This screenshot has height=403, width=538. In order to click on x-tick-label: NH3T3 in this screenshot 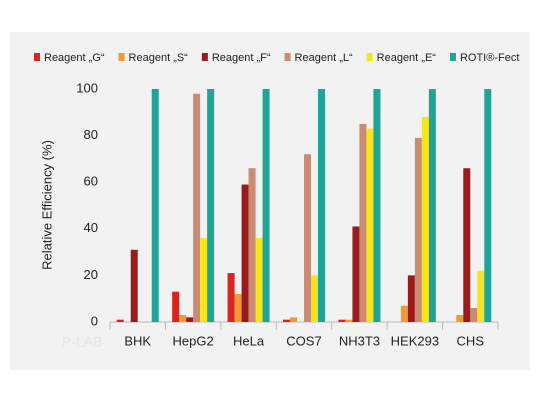, I will do `click(359, 340)`.